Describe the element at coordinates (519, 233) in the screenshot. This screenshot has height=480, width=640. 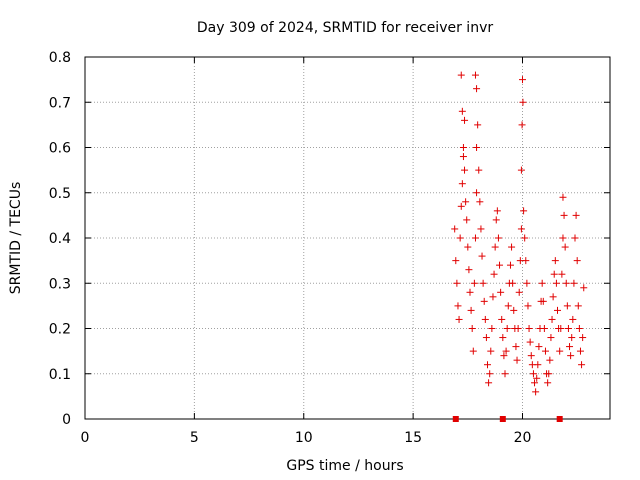
I see `data-points` at that location.